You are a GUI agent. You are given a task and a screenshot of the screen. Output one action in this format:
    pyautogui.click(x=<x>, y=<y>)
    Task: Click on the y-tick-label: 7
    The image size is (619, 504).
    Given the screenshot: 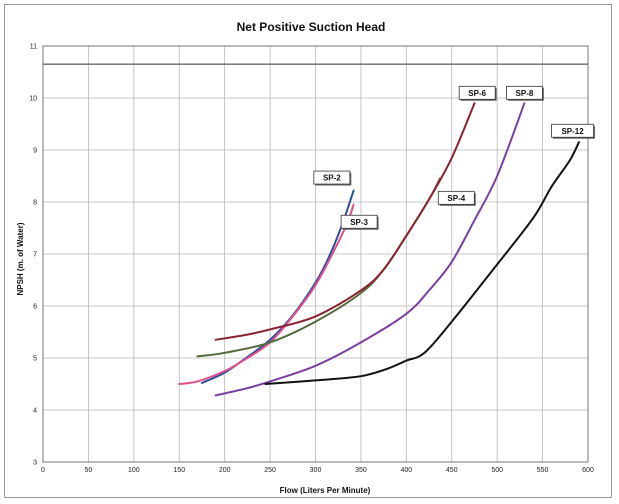 What is the action you would take?
    pyautogui.click(x=35, y=255)
    